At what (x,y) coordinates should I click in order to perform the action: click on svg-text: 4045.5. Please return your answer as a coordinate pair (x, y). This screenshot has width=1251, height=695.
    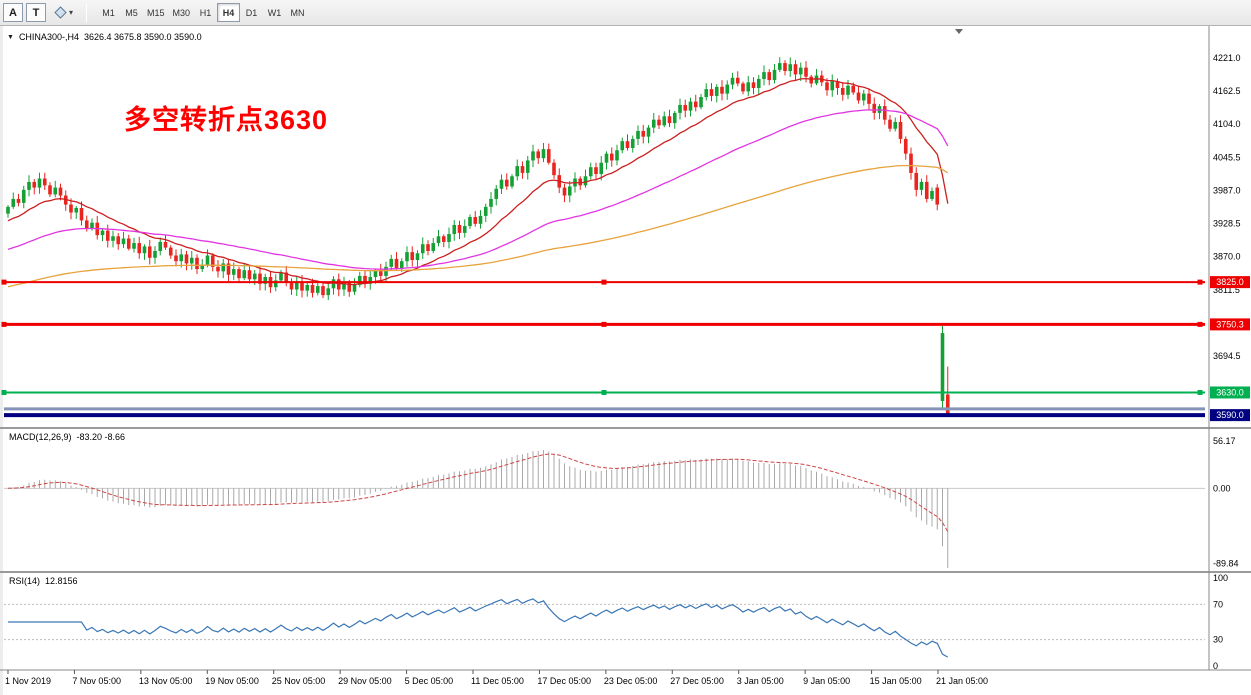
    Looking at the image, I should click on (1227, 157).